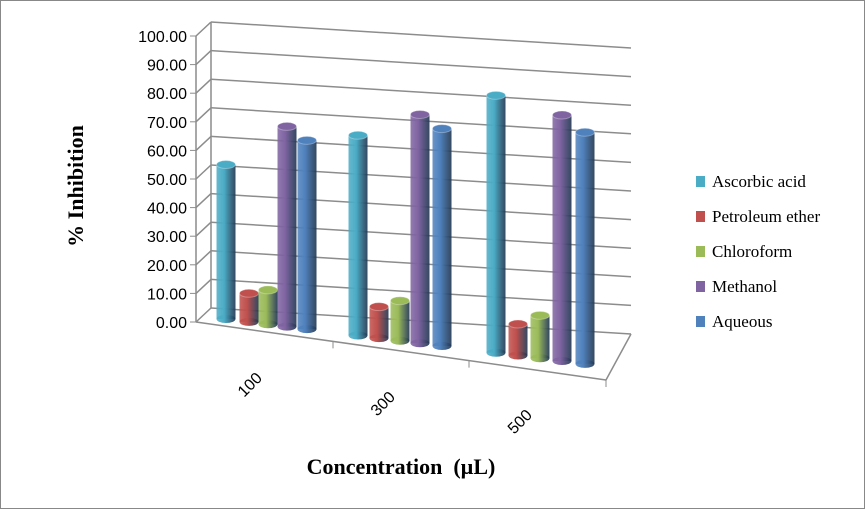  Describe the element at coordinates (752, 251) in the screenshot. I see `legend-label: Chloroform` at that location.